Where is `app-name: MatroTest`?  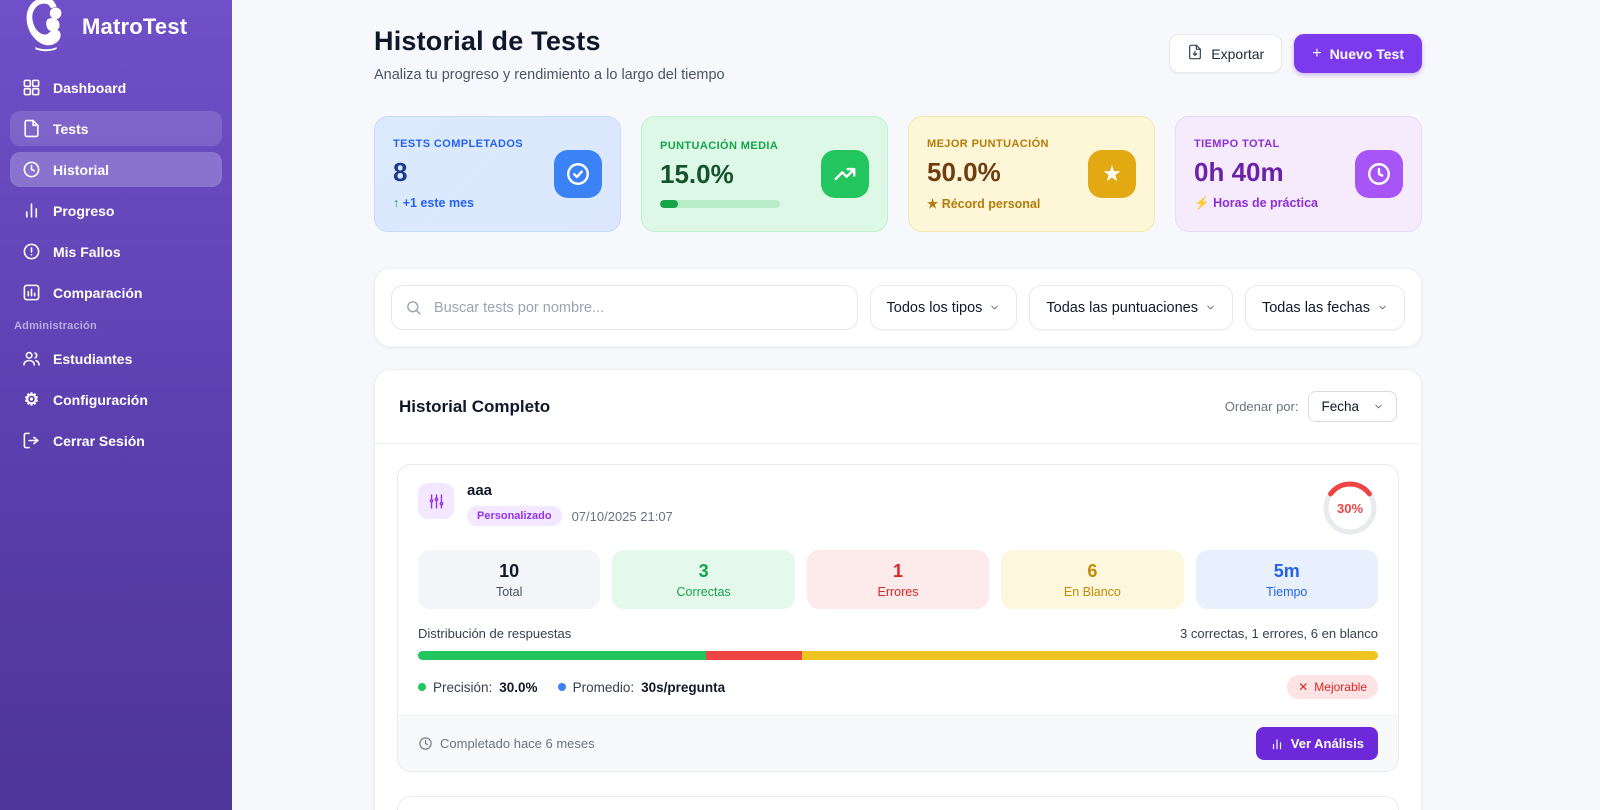
app-name: MatroTest is located at coordinates (135, 26).